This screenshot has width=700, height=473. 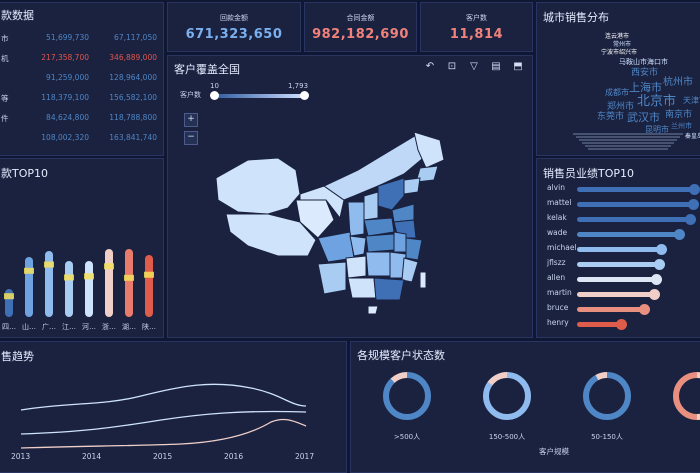 What do you see at coordinates (163, 416) in the screenshot?
I see `trend-chart` at bounding box center [163, 416].